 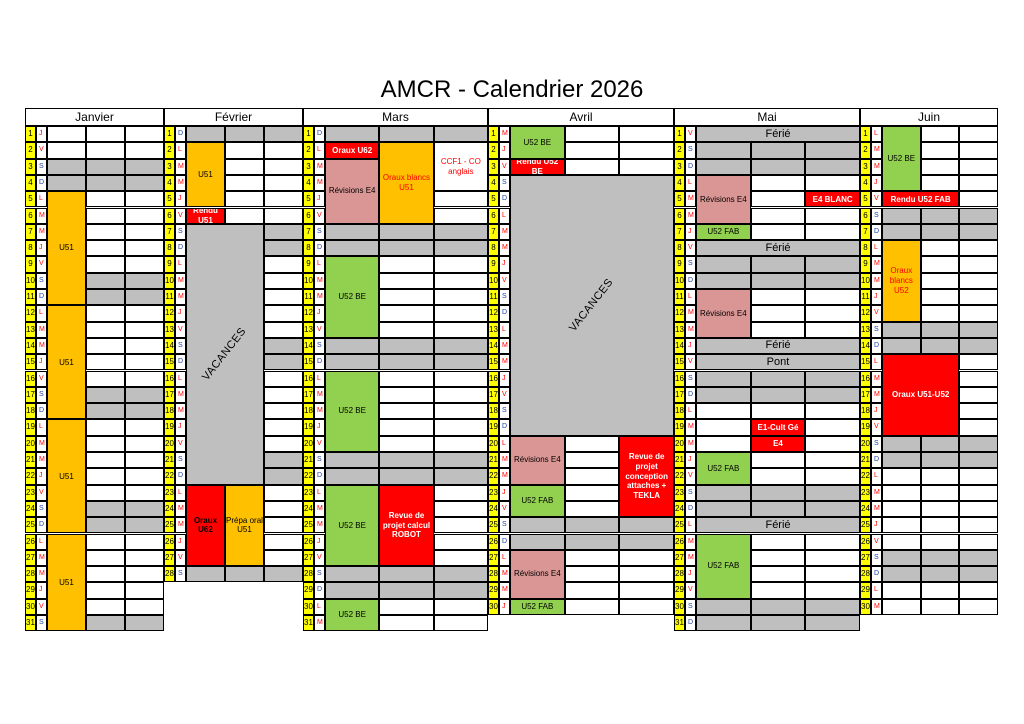 What do you see at coordinates (778, 443) in the screenshot?
I see `event-block: E4` at bounding box center [778, 443].